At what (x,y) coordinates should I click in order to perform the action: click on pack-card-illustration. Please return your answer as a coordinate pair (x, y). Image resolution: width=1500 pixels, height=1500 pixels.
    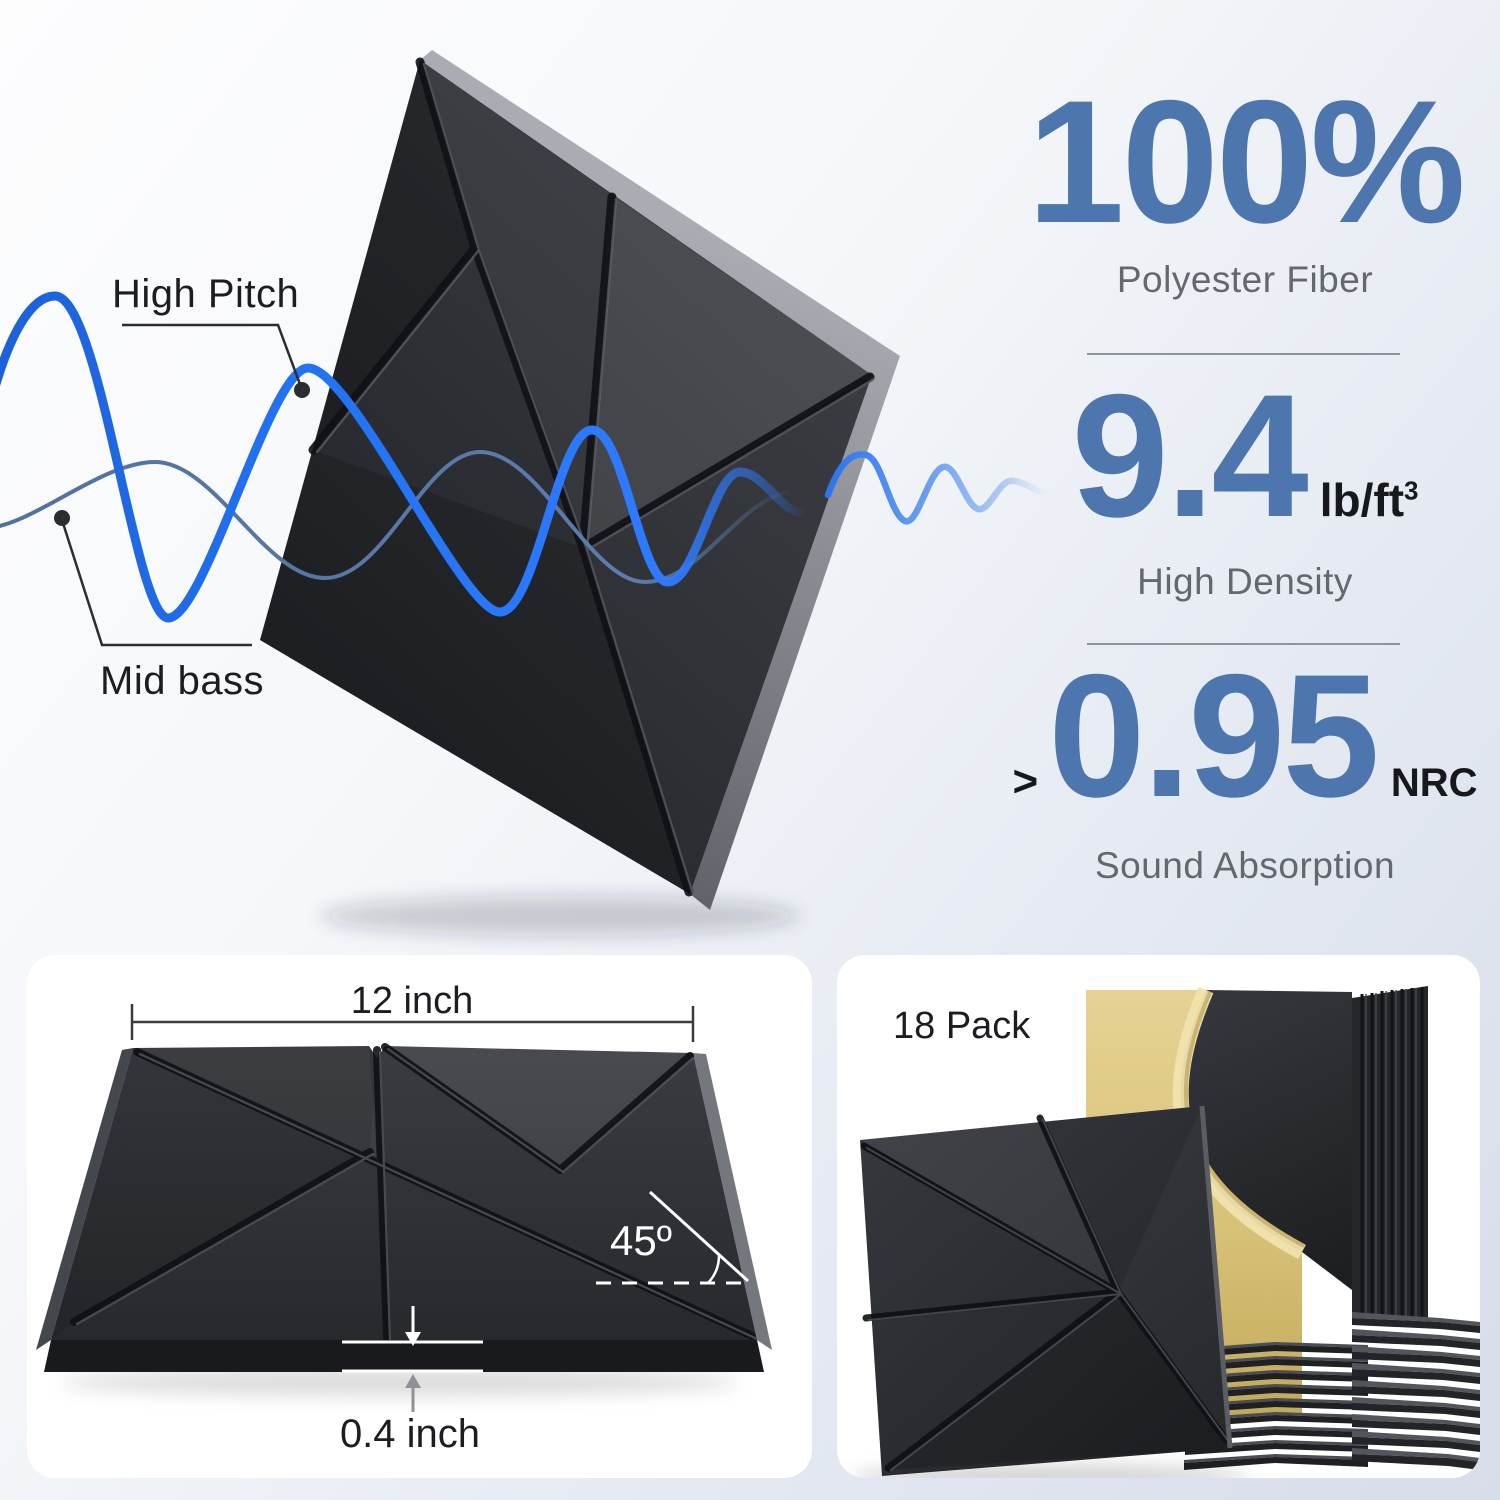
    Looking at the image, I should click on (1165, 1232).